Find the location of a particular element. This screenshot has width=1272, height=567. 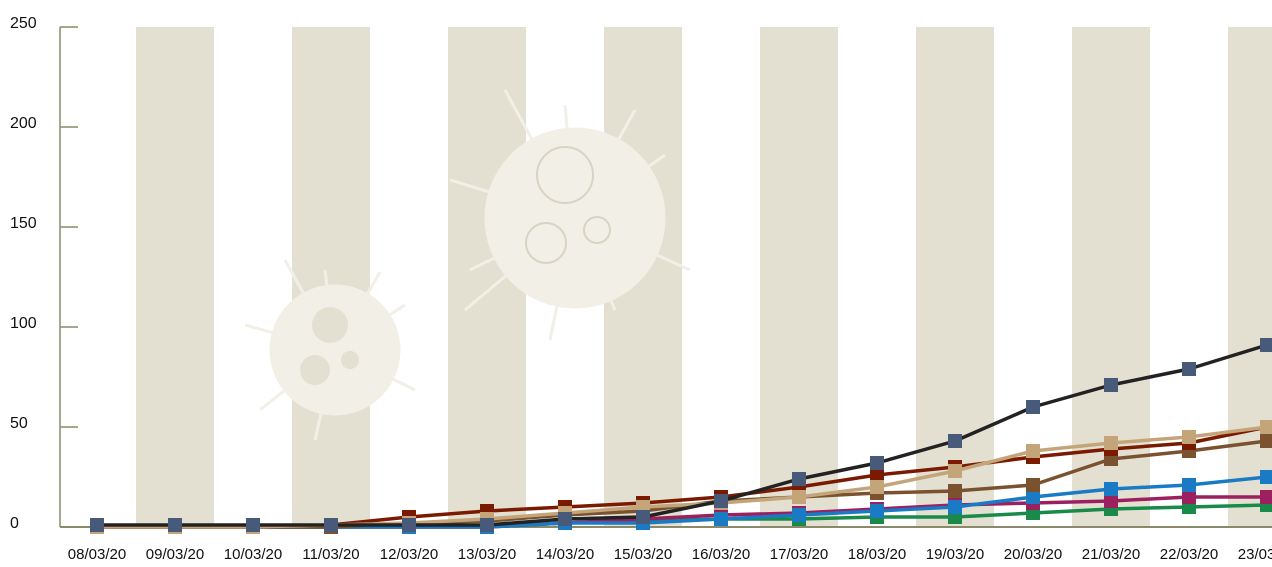

x-tick-label: 20/03/20 is located at coordinates (1033, 554).